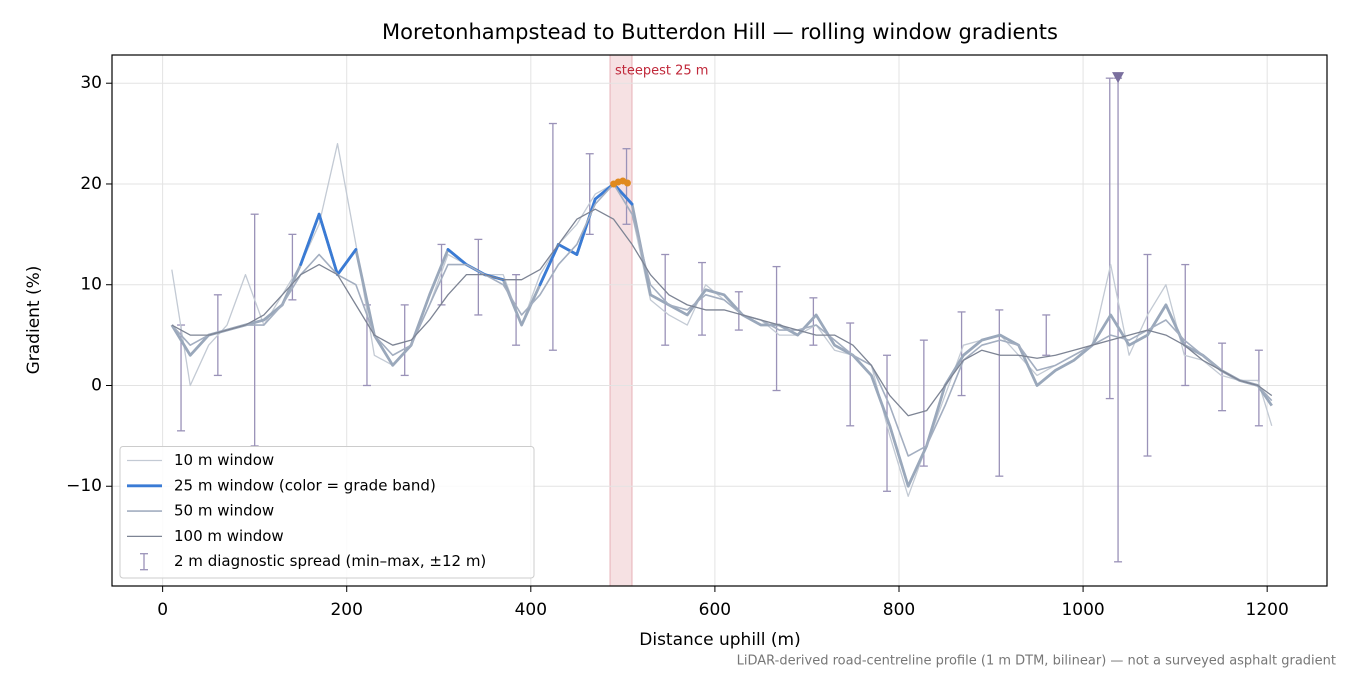 The width and height of the screenshot is (1350, 675). I want to click on y-tick-label: 30, so click(91, 83).